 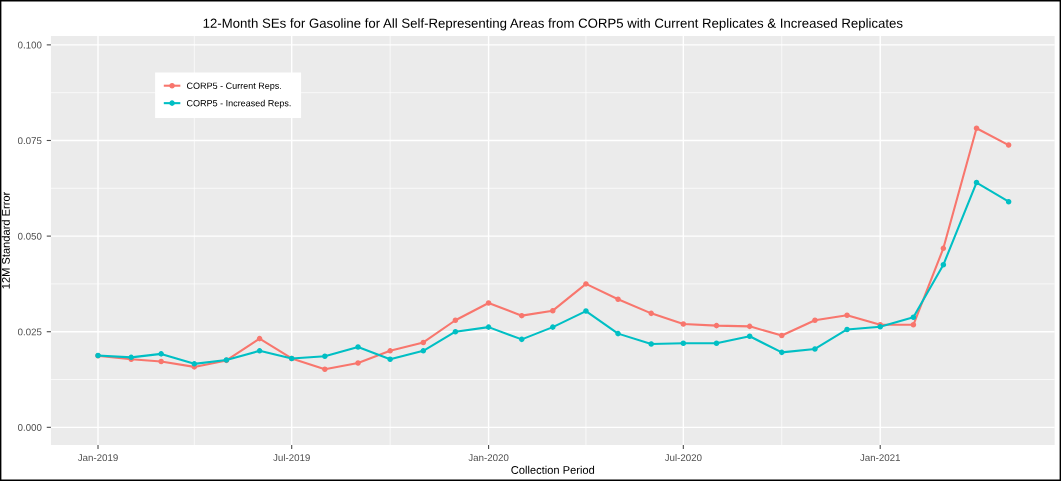 I want to click on legend-label: CORP5 - Increased Reps., so click(x=238, y=104).